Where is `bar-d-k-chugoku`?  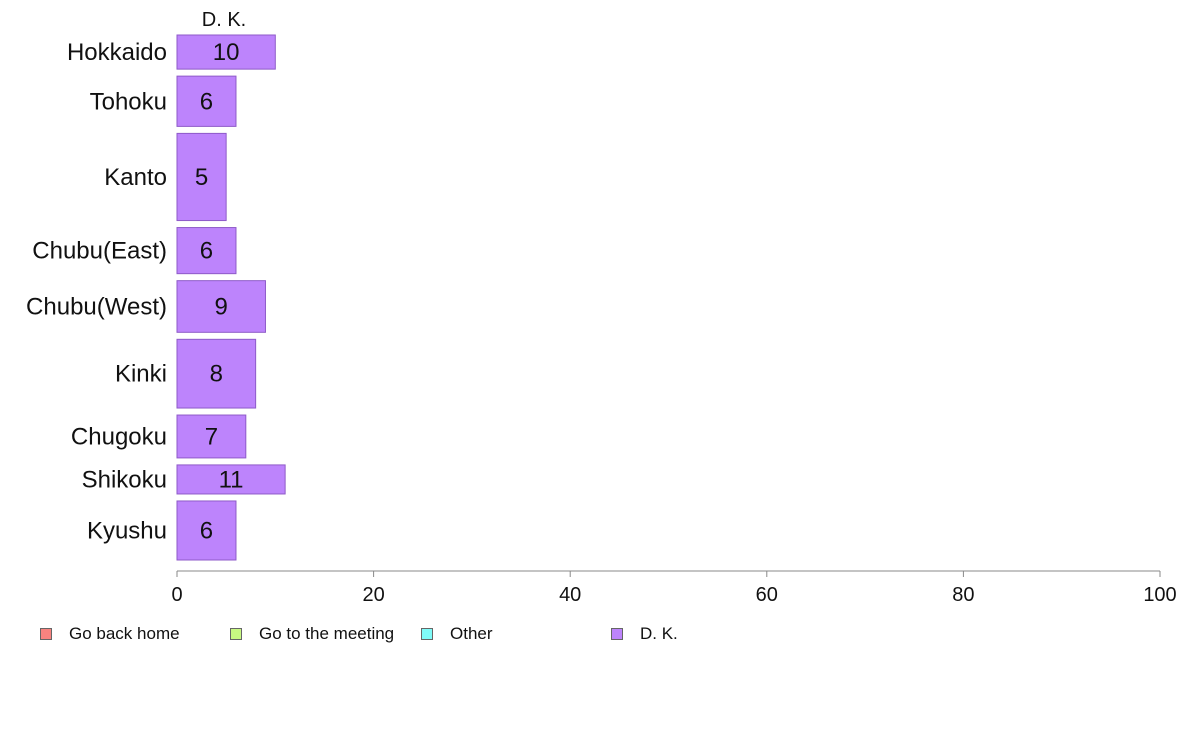 bar-d-k-chugoku is located at coordinates (211, 436).